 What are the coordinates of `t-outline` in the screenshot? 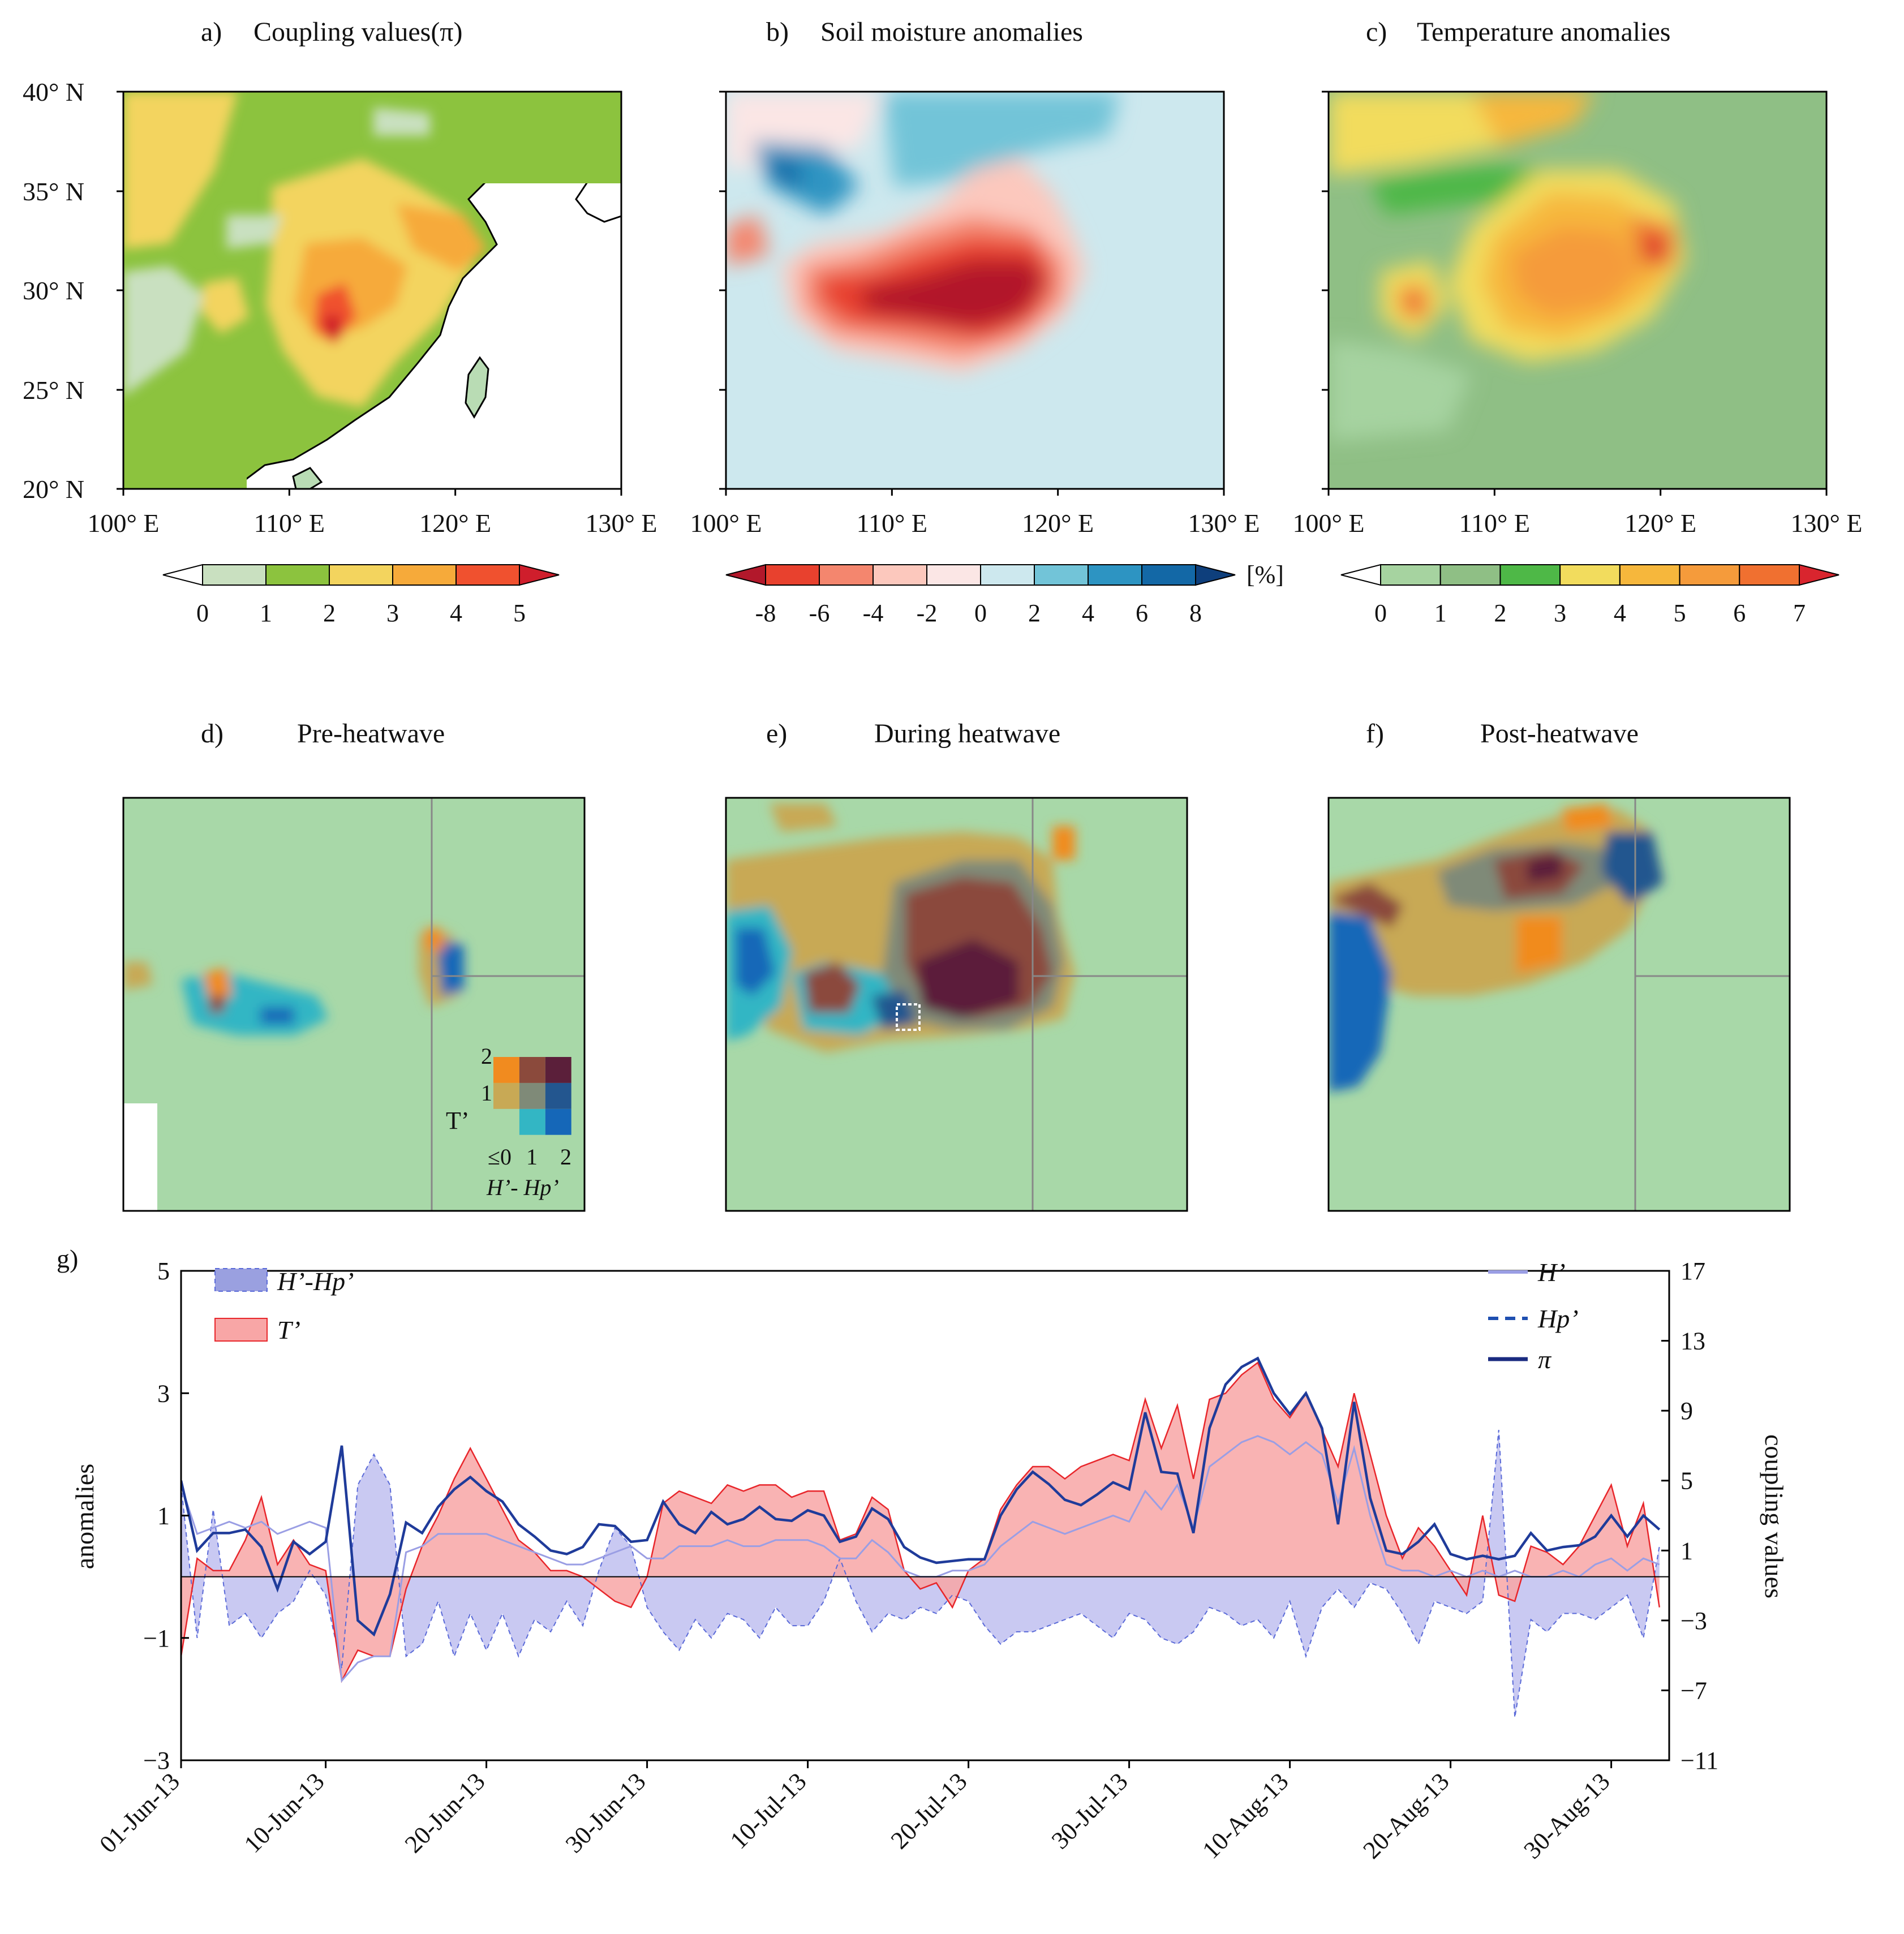 It's located at (921, 1522).